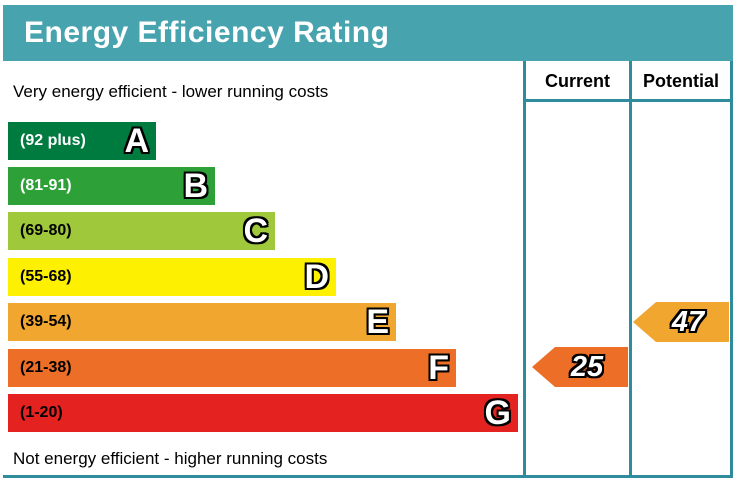 Image resolution: width=738 pixels, height=483 pixels. Describe the element at coordinates (630, 269) in the screenshot. I see `table-border-vertical-mid` at that location.